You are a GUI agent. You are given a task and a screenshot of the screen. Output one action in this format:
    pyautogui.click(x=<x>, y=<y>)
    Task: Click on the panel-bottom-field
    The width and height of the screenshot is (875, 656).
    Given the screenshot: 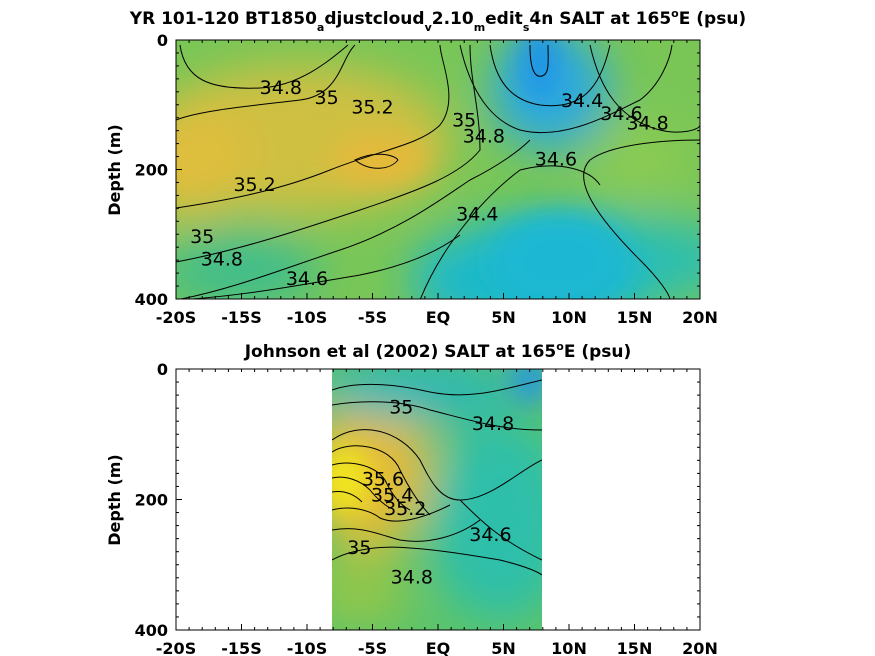 What is the action you would take?
    pyautogui.click(x=437, y=499)
    